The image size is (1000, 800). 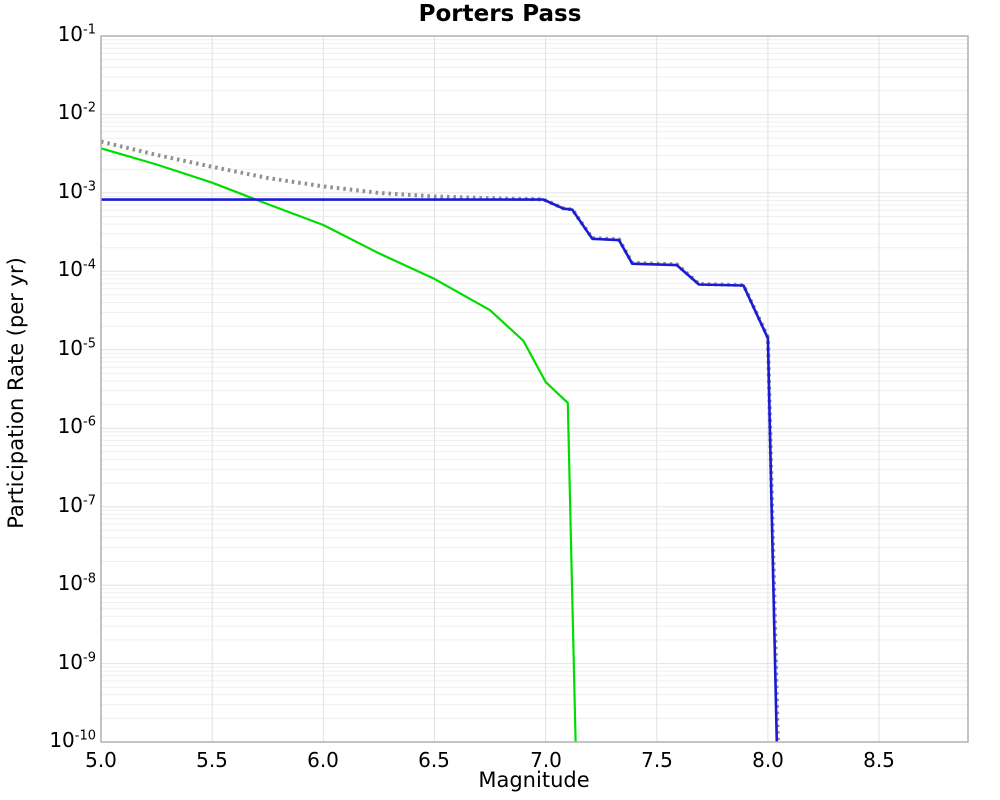 What do you see at coordinates (76, 348) in the screenshot?
I see `y-tick-label: 10⁻⁵` at bounding box center [76, 348].